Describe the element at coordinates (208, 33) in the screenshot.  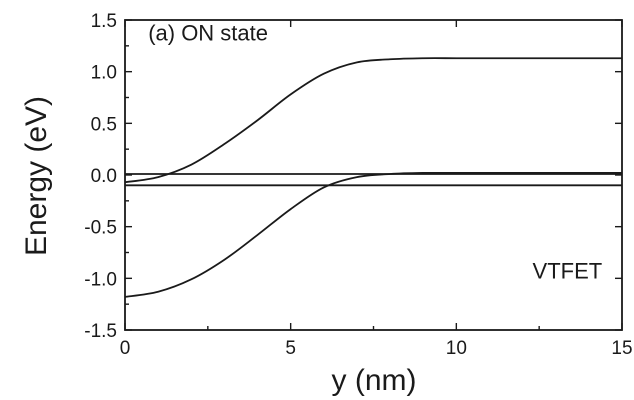
I see `panel-label: (a) ON state` at that location.